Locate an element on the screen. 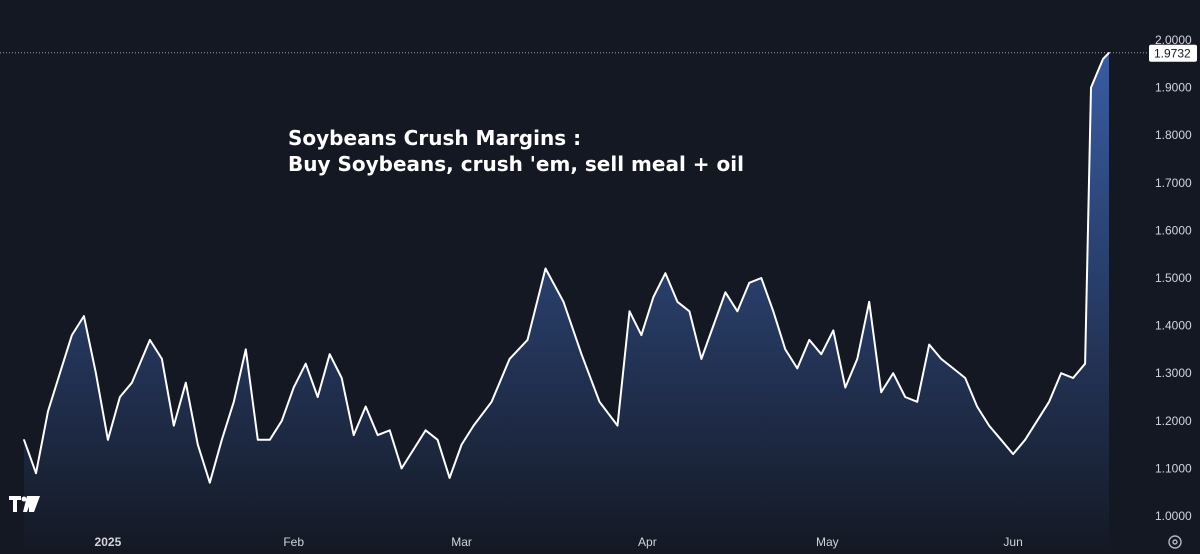 Image resolution: width=1200 pixels, height=554 pixels. gear-icon is located at coordinates (1175, 542).